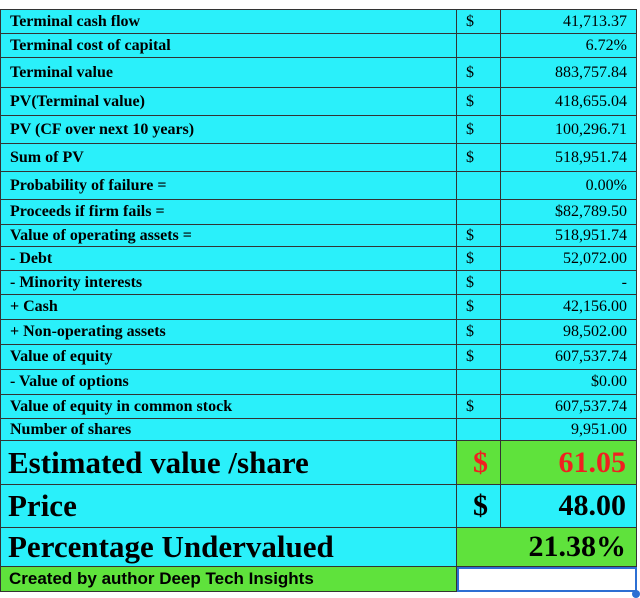 This screenshot has height=598, width=640. What do you see at coordinates (228, 506) in the screenshot?
I see `price-label: Price` at bounding box center [228, 506].